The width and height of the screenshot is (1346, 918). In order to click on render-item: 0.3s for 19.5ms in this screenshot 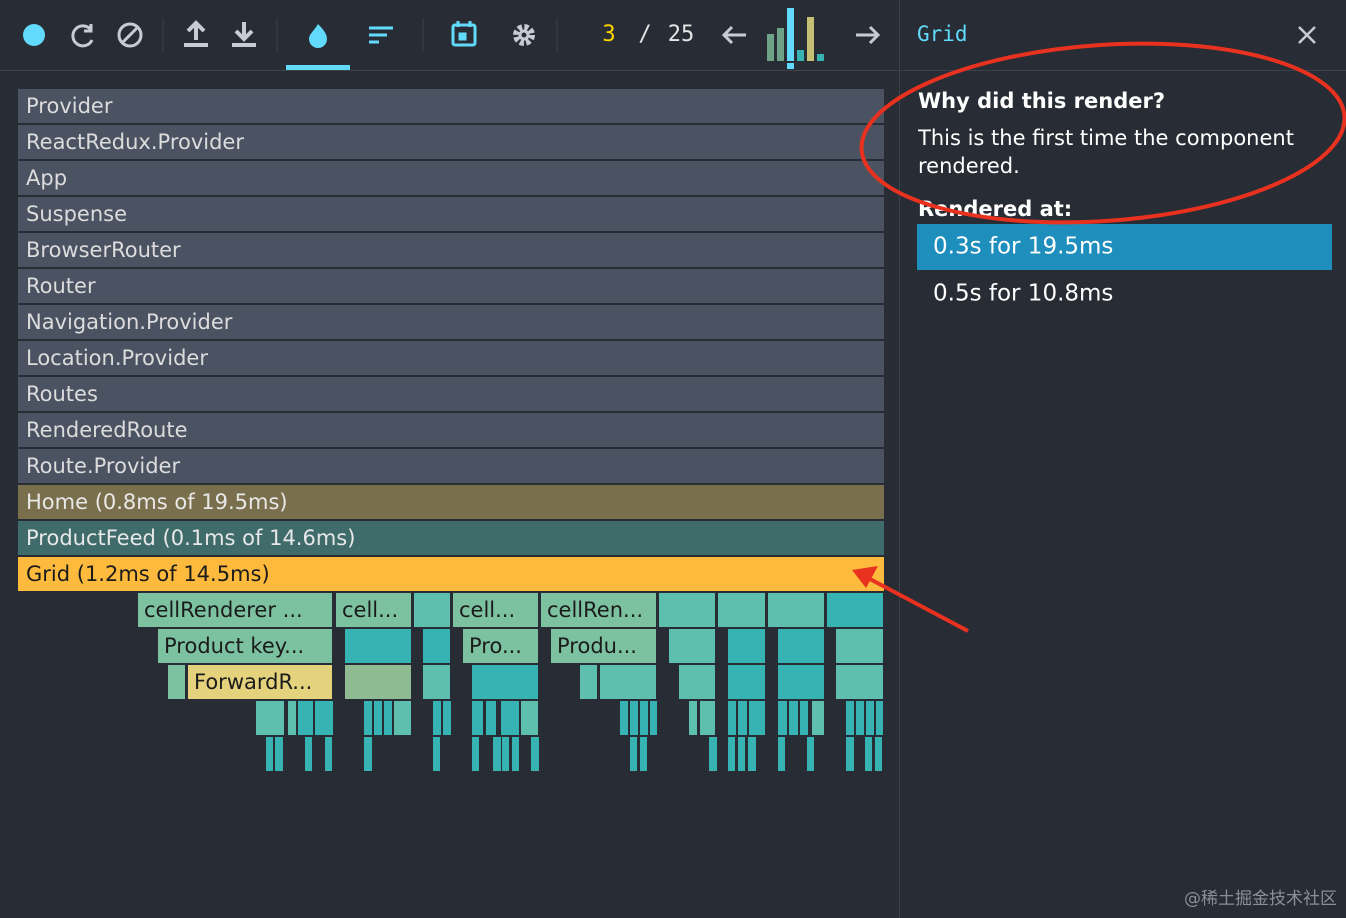, I will do `click(1023, 247)`.